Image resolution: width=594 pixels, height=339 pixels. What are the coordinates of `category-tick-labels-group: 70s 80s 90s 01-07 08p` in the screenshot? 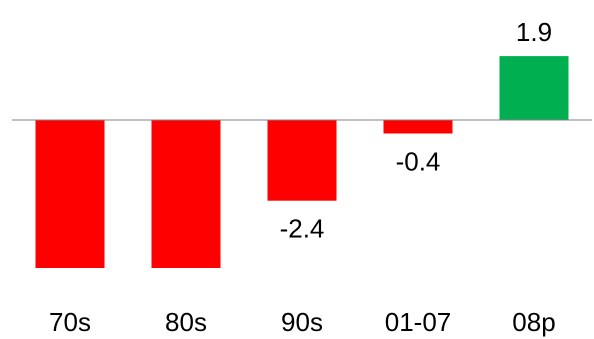 It's located at (302, 322).